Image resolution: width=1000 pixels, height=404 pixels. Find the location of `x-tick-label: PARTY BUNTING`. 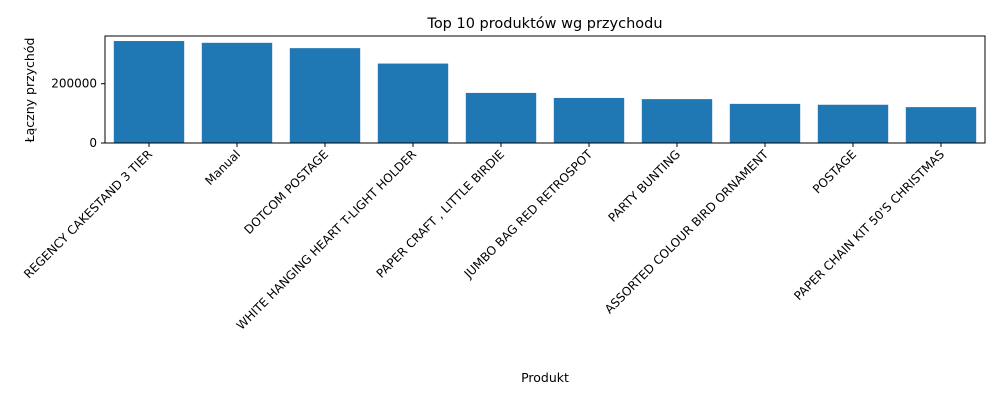

x-tick-label: PARTY BUNTING is located at coordinates (645, 186).